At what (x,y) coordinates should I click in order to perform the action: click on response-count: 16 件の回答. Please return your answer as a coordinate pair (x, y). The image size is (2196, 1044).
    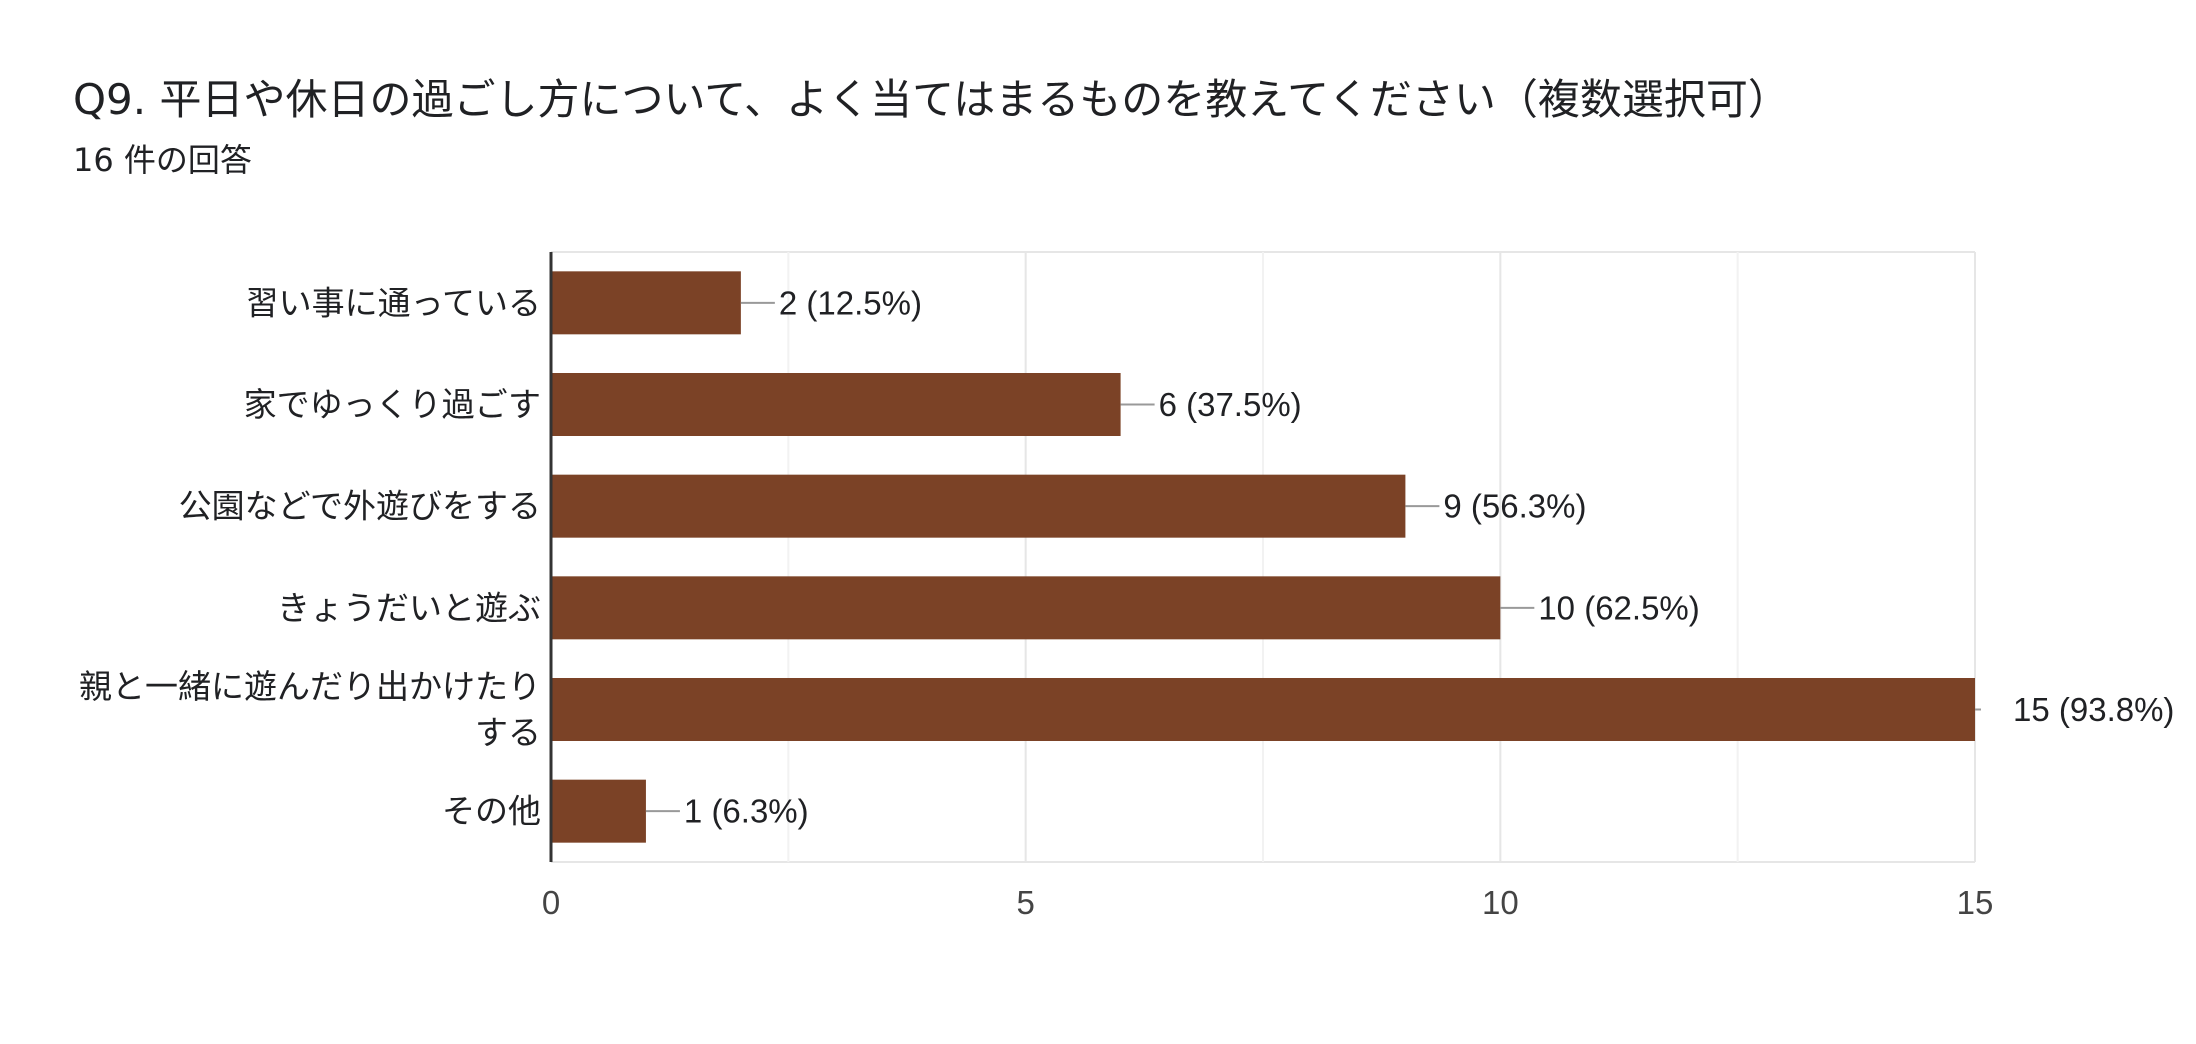
    Looking at the image, I should click on (162, 160).